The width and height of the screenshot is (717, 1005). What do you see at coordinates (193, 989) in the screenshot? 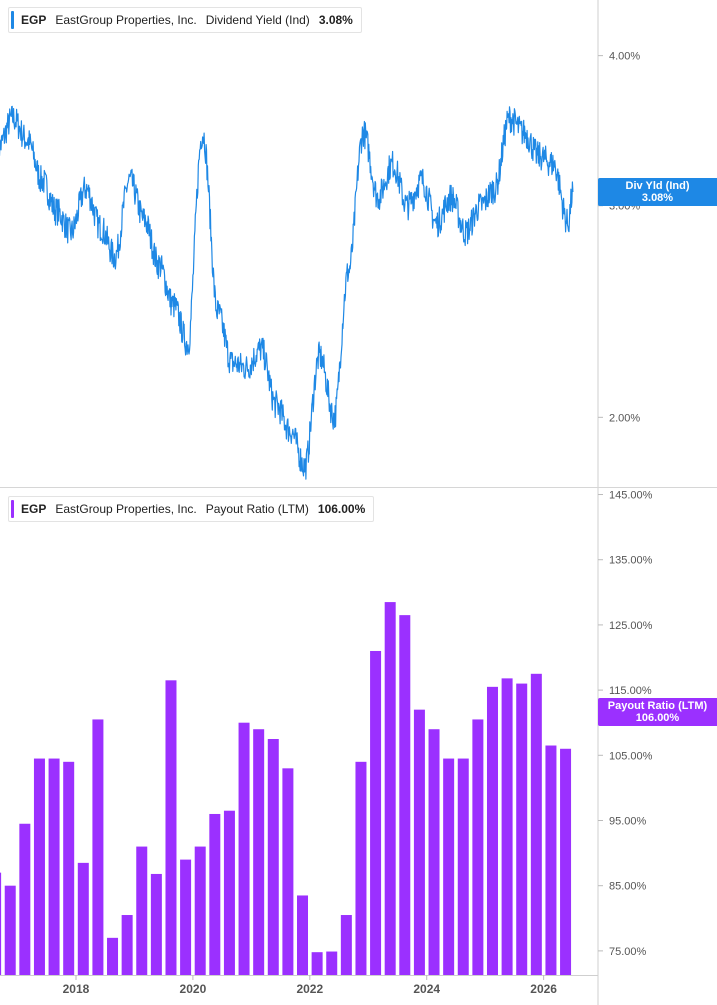
I see `x-tick-label: 2020` at bounding box center [193, 989].